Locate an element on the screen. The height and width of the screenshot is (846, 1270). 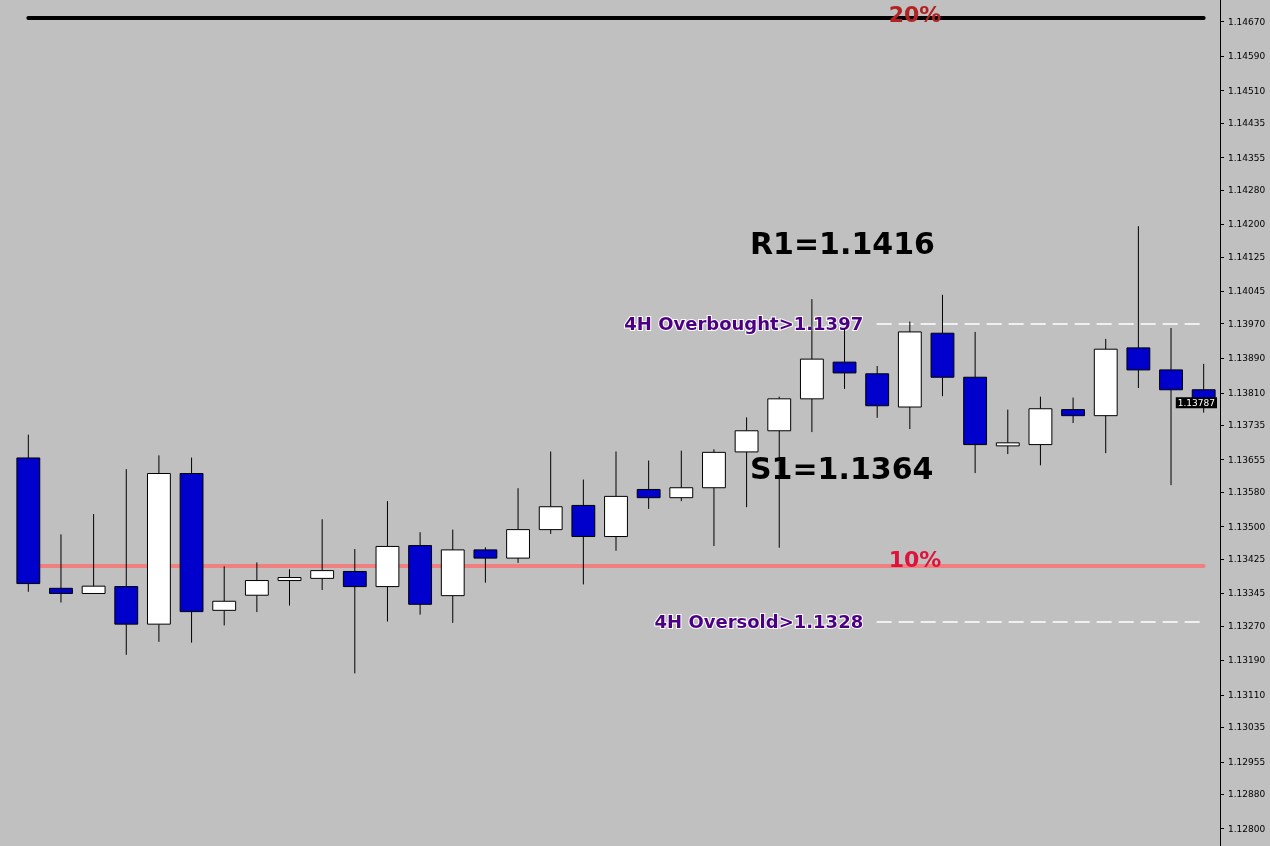
annotation: R1=1.1416 is located at coordinates (842, 243).